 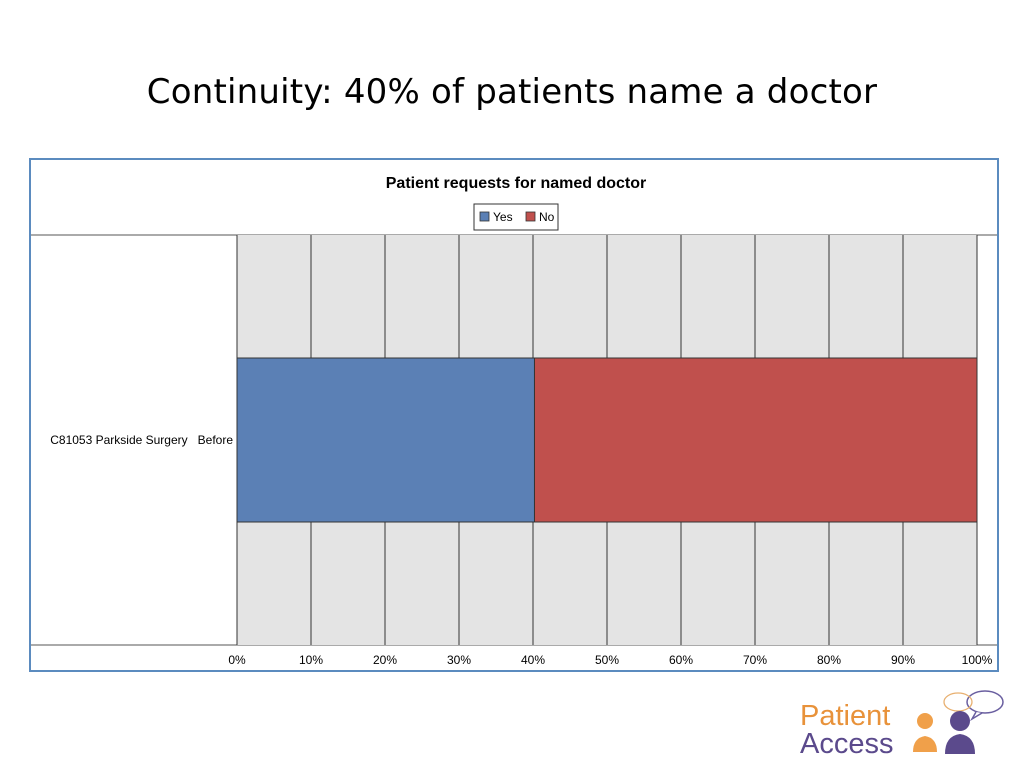 What do you see at coordinates (547, 217) in the screenshot?
I see `legend-label-no: No` at bounding box center [547, 217].